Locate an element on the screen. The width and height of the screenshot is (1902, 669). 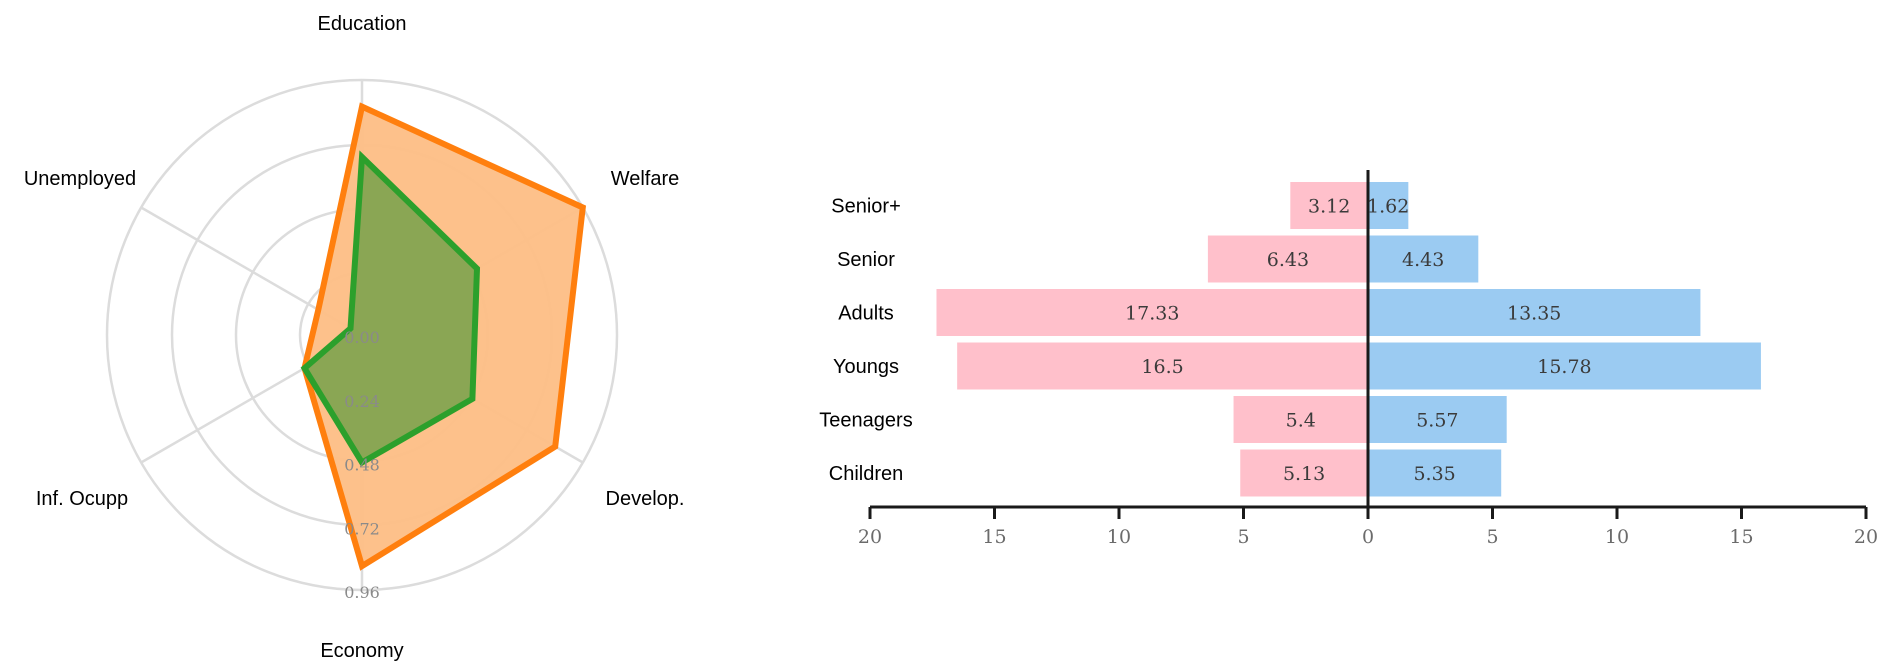
pyramid-bar-left-adults is located at coordinates (1152, 312).